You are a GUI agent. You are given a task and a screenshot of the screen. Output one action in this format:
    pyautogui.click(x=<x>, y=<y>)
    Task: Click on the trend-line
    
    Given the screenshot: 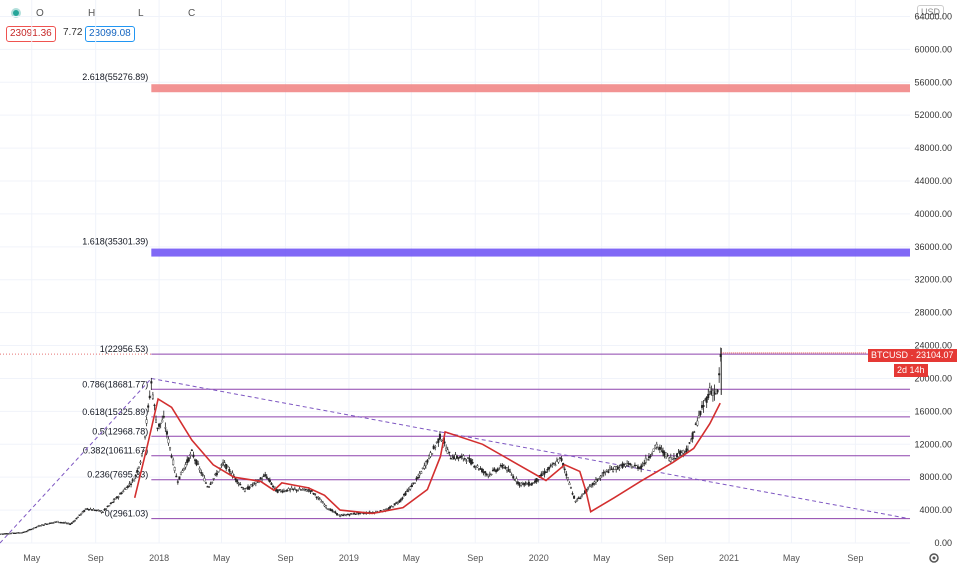 What is the action you would take?
    pyautogui.click(x=76, y=461)
    